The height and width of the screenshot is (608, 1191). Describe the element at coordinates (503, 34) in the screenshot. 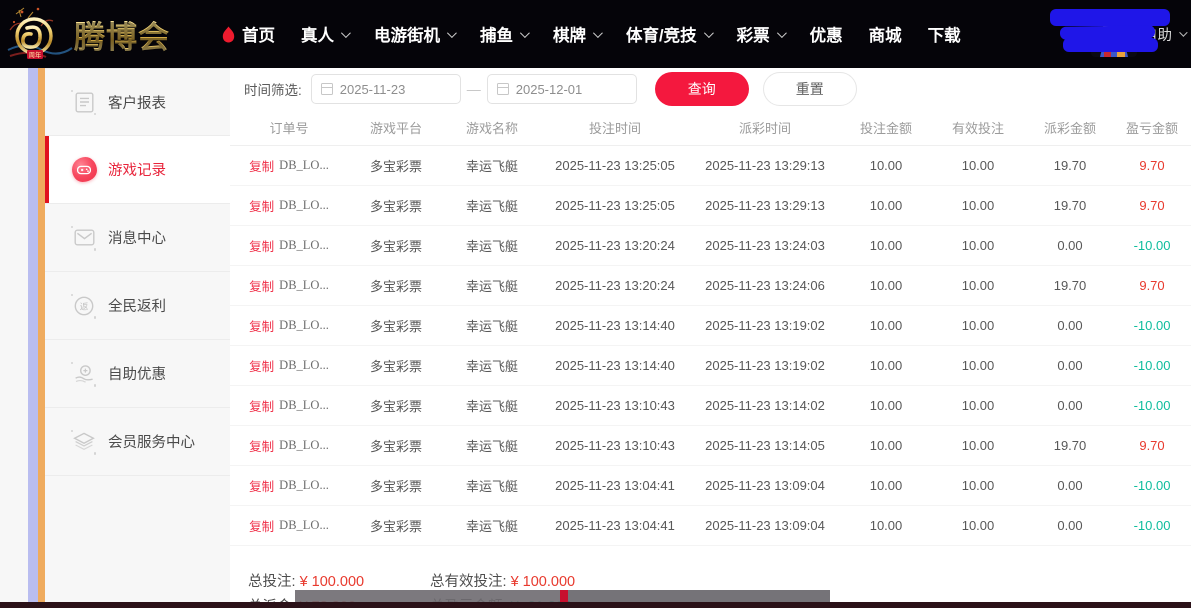

I see `nav-item-fishing: 捕鱼` at that location.